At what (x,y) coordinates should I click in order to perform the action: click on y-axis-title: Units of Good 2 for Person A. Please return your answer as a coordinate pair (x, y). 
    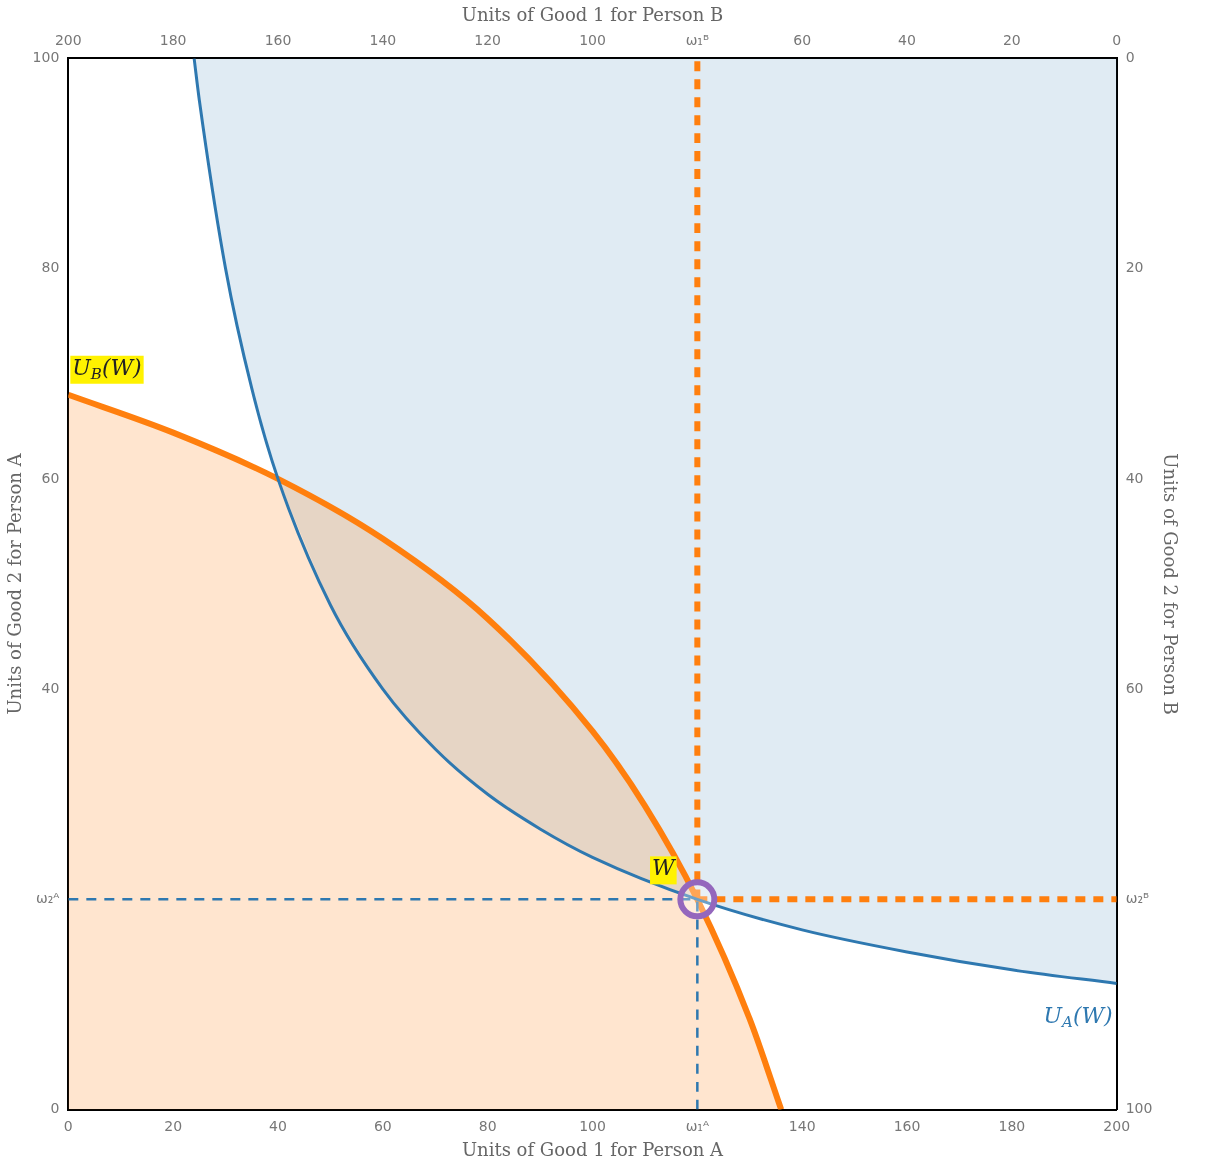
    Looking at the image, I should click on (15, 583).